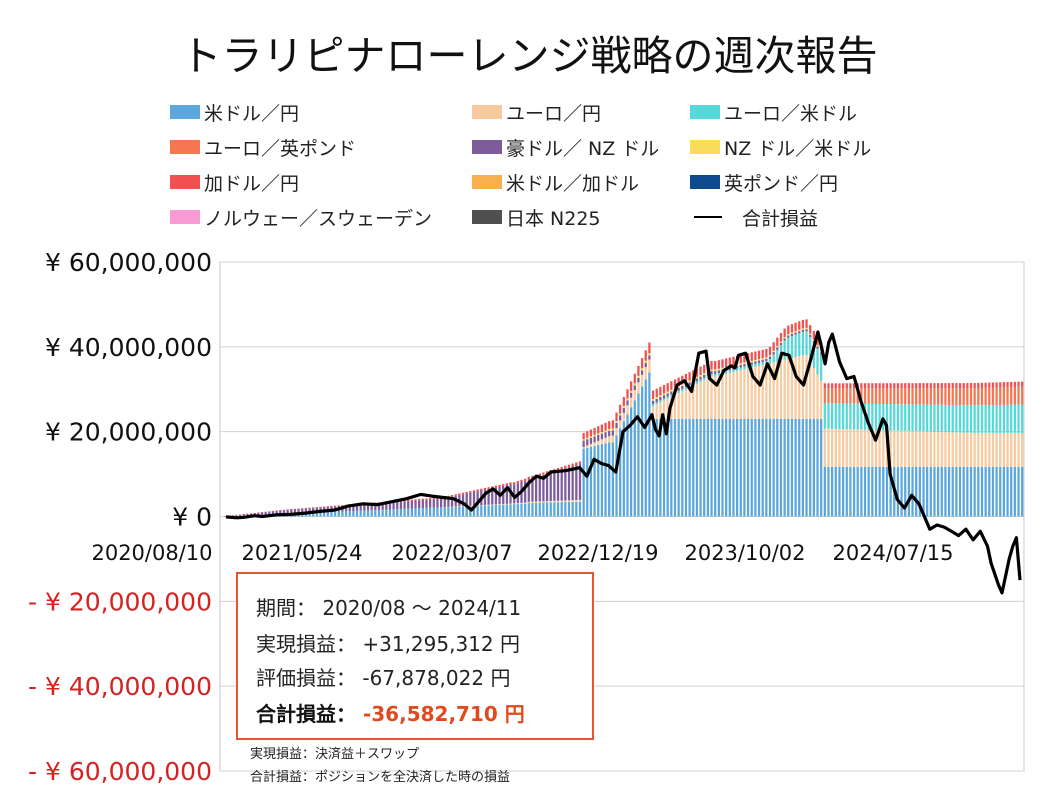  Describe the element at coordinates (597, 553) in the screenshot. I see `x-tick-label: 2022/12/19` at that location.